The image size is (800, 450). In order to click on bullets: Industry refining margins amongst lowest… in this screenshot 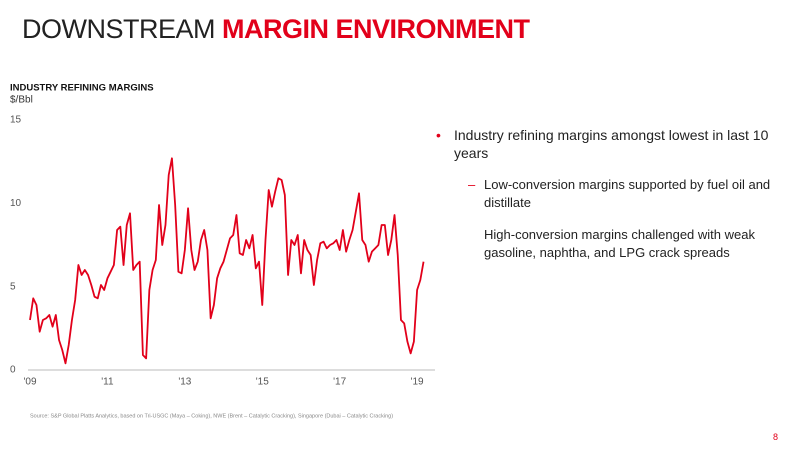, I will do `click(604, 194)`.